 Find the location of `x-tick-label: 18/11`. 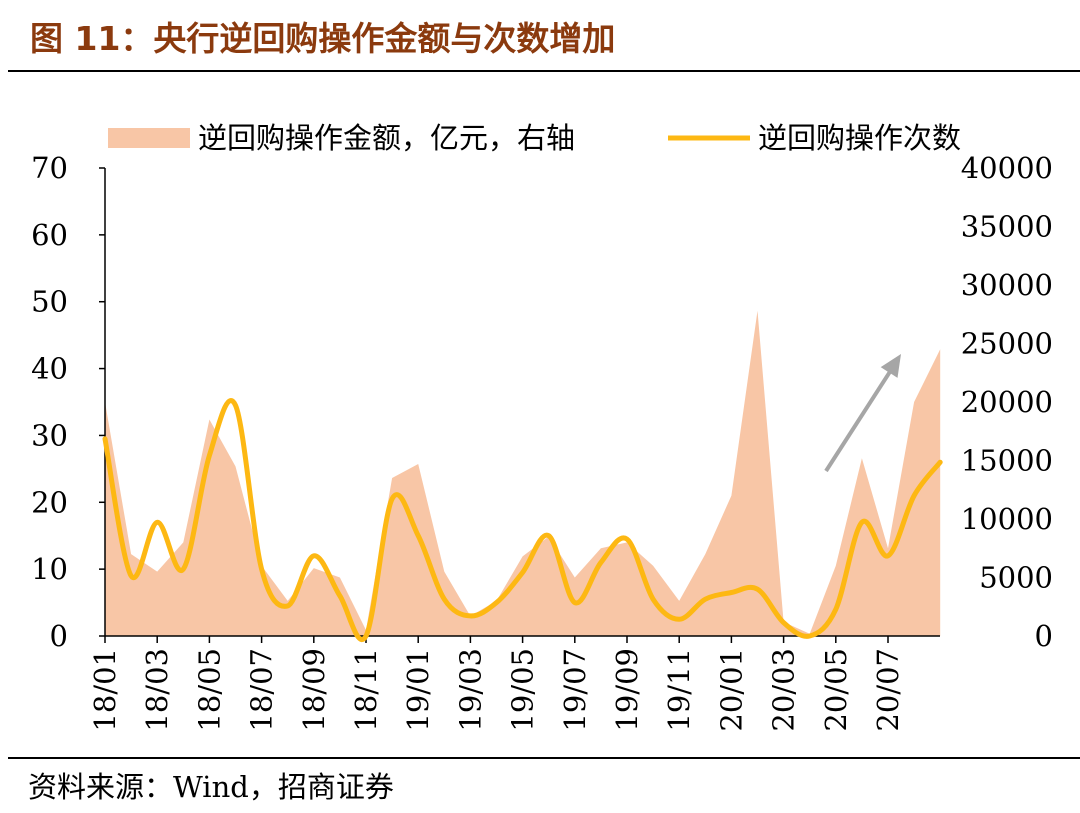

x-tick-label: 18/11 is located at coordinates (366, 690).